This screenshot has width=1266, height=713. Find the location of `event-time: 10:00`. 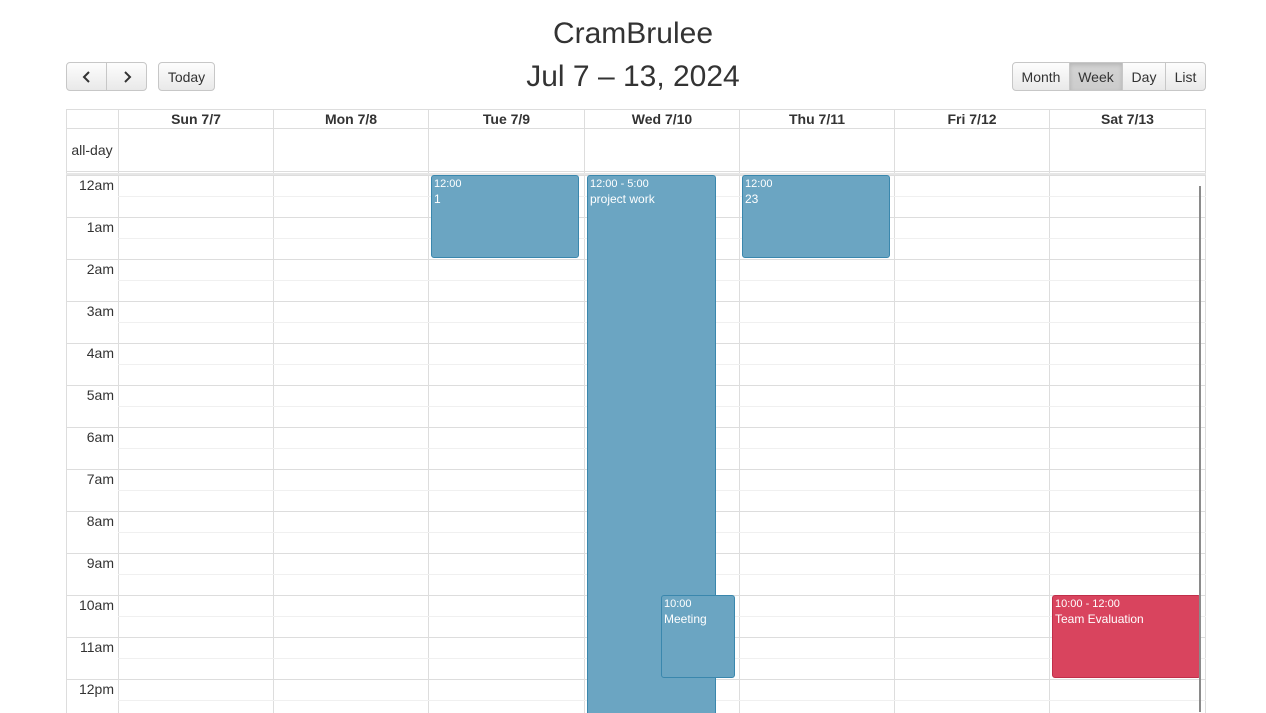

event-time: 10:00 is located at coordinates (678, 604).